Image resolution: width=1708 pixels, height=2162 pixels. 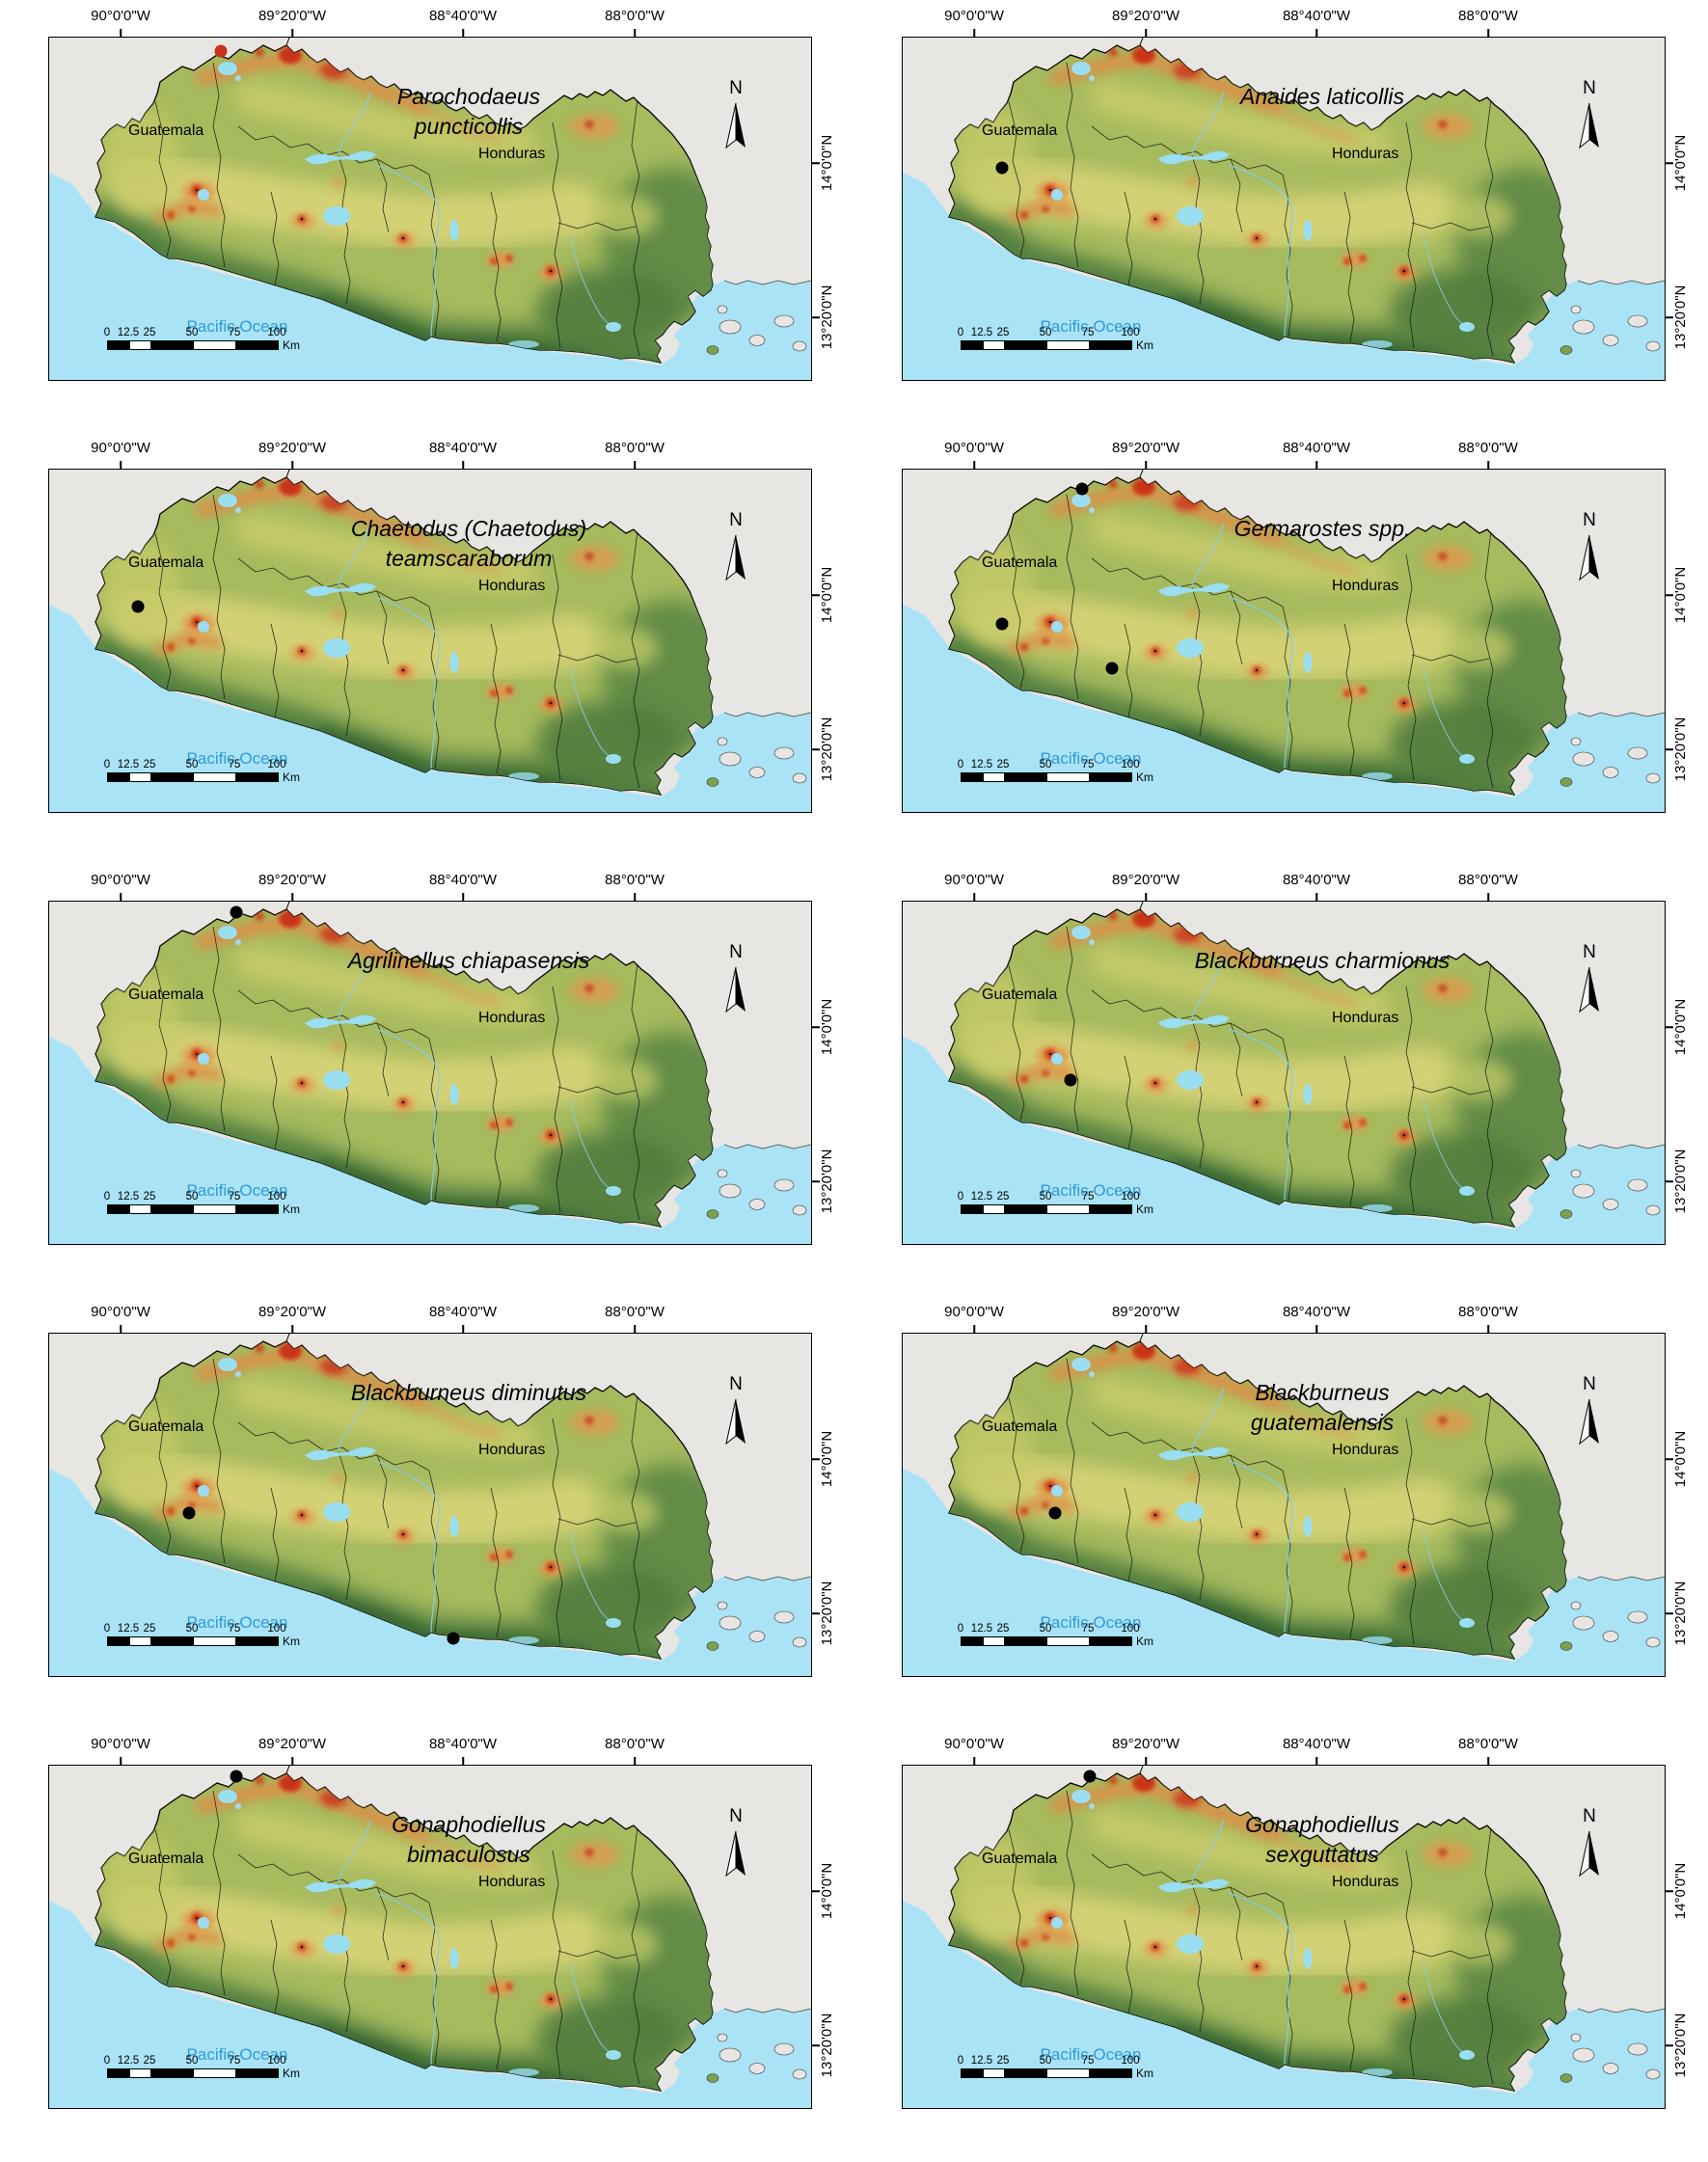 What do you see at coordinates (1322, 960) in the screenshot?
I see `species-title: Blackburneus charmionus` at bounding box center [1322, 960].